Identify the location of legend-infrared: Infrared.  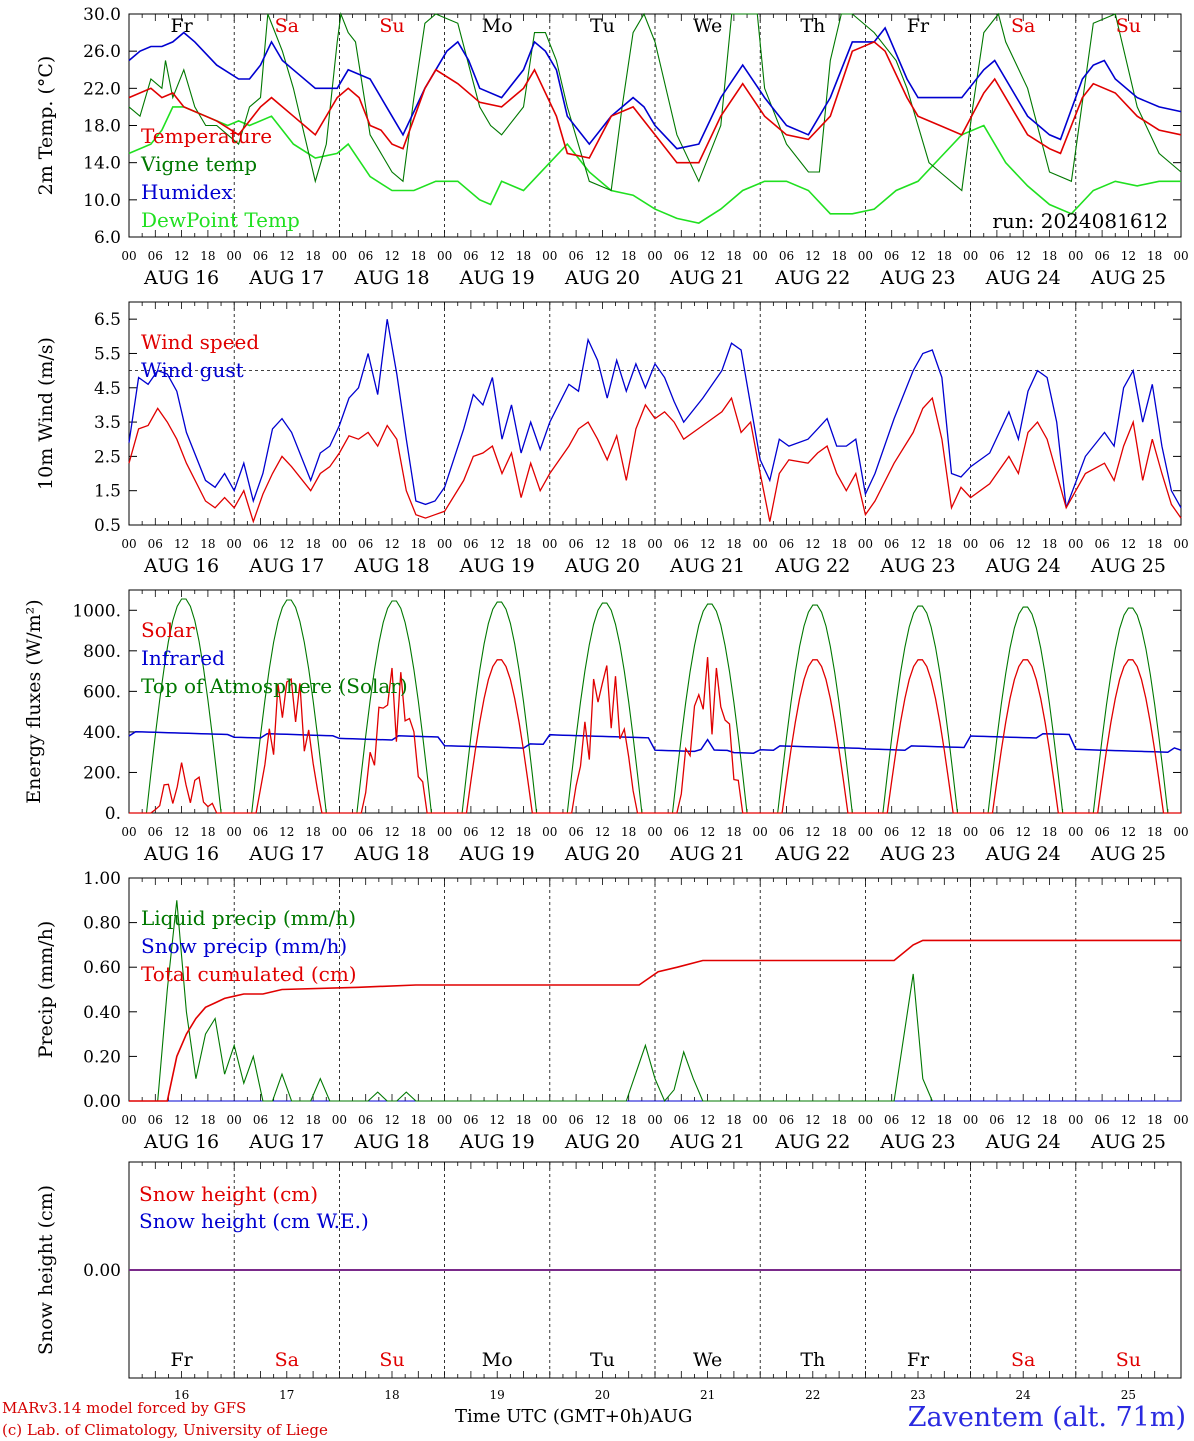
(183, 658).